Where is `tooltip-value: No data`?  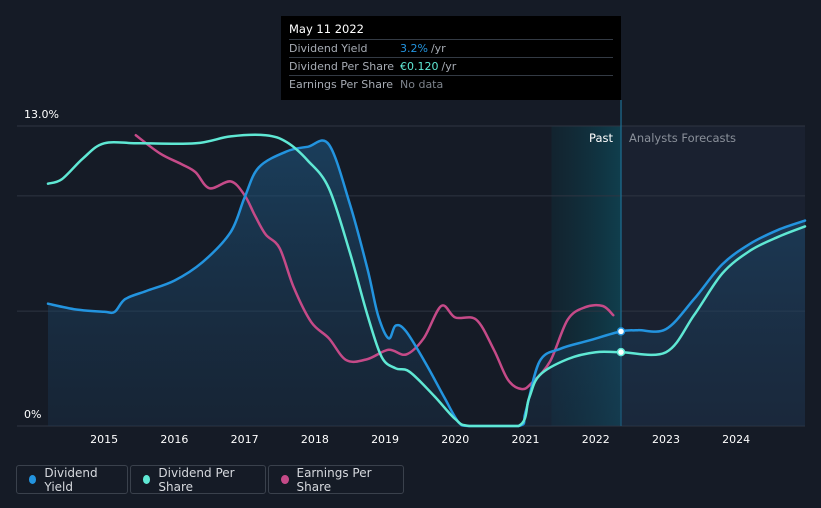
tooltip-value: No data is located at coordinates (422, 84).